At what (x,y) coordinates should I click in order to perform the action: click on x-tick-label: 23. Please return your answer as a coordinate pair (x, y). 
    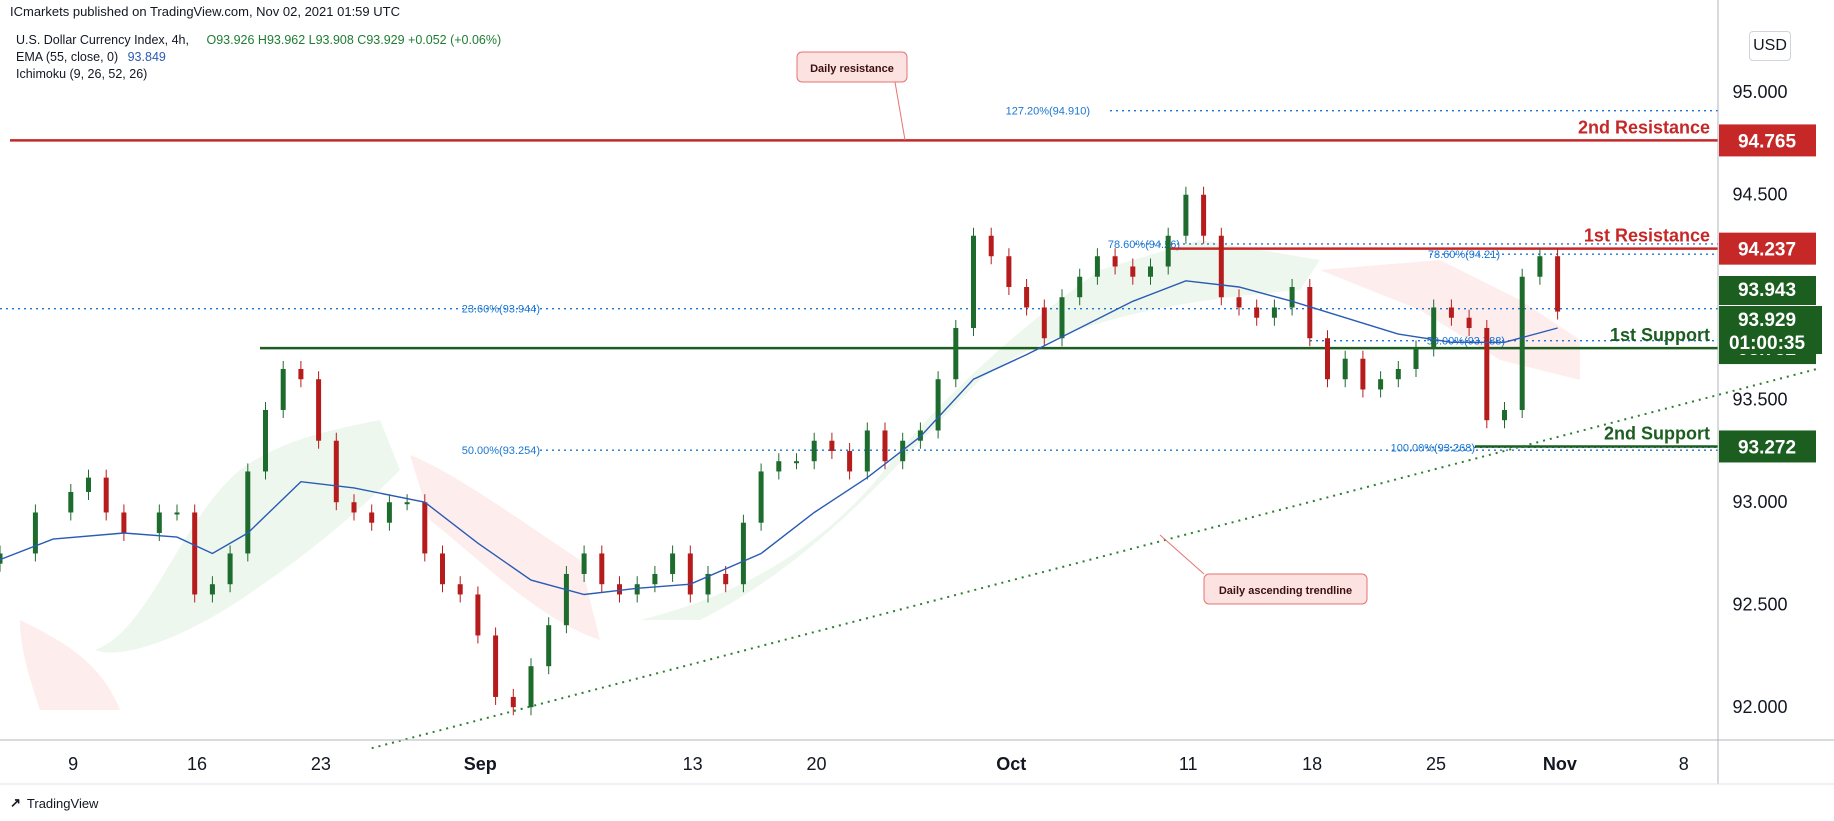
    Looking at the image, I should click on (321, 764).